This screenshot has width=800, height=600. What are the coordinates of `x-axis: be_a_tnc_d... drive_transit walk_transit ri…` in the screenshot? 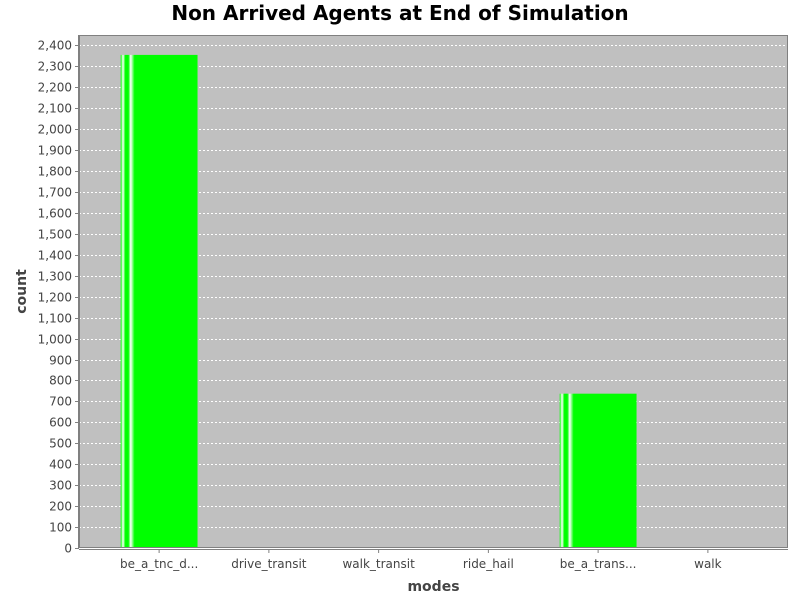 It's located at (433, 560).